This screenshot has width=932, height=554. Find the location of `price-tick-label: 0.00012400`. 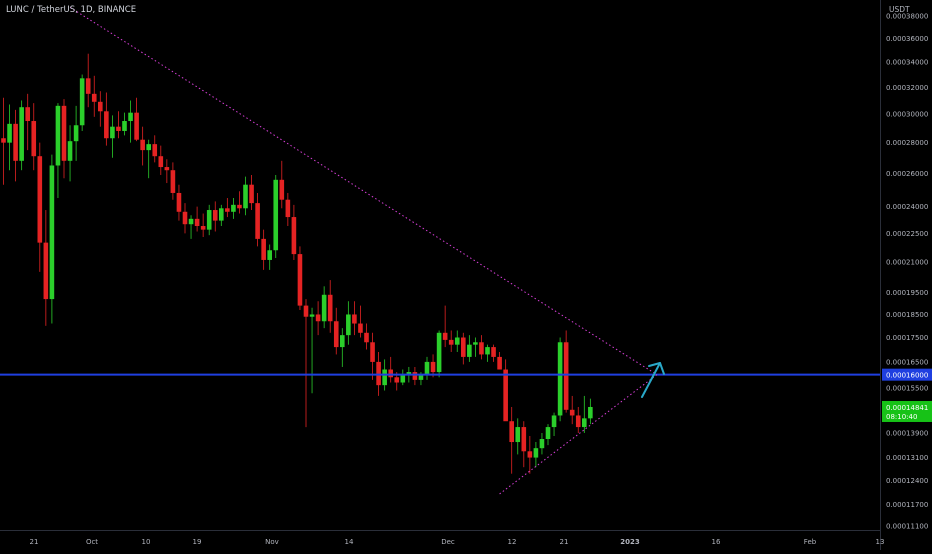

price-tick-label: 0.00012400 is located at coordinates (907, 481).